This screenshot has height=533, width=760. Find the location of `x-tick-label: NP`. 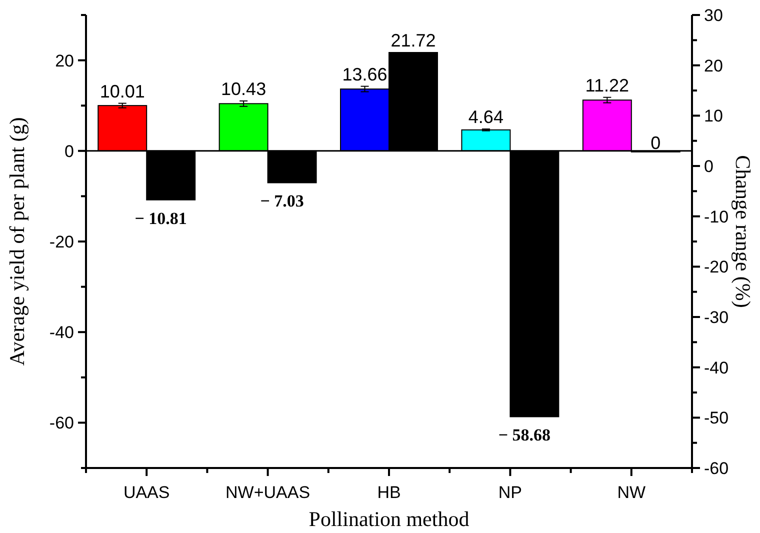

x-tick-label: NP is located at coordinates (510, 492).